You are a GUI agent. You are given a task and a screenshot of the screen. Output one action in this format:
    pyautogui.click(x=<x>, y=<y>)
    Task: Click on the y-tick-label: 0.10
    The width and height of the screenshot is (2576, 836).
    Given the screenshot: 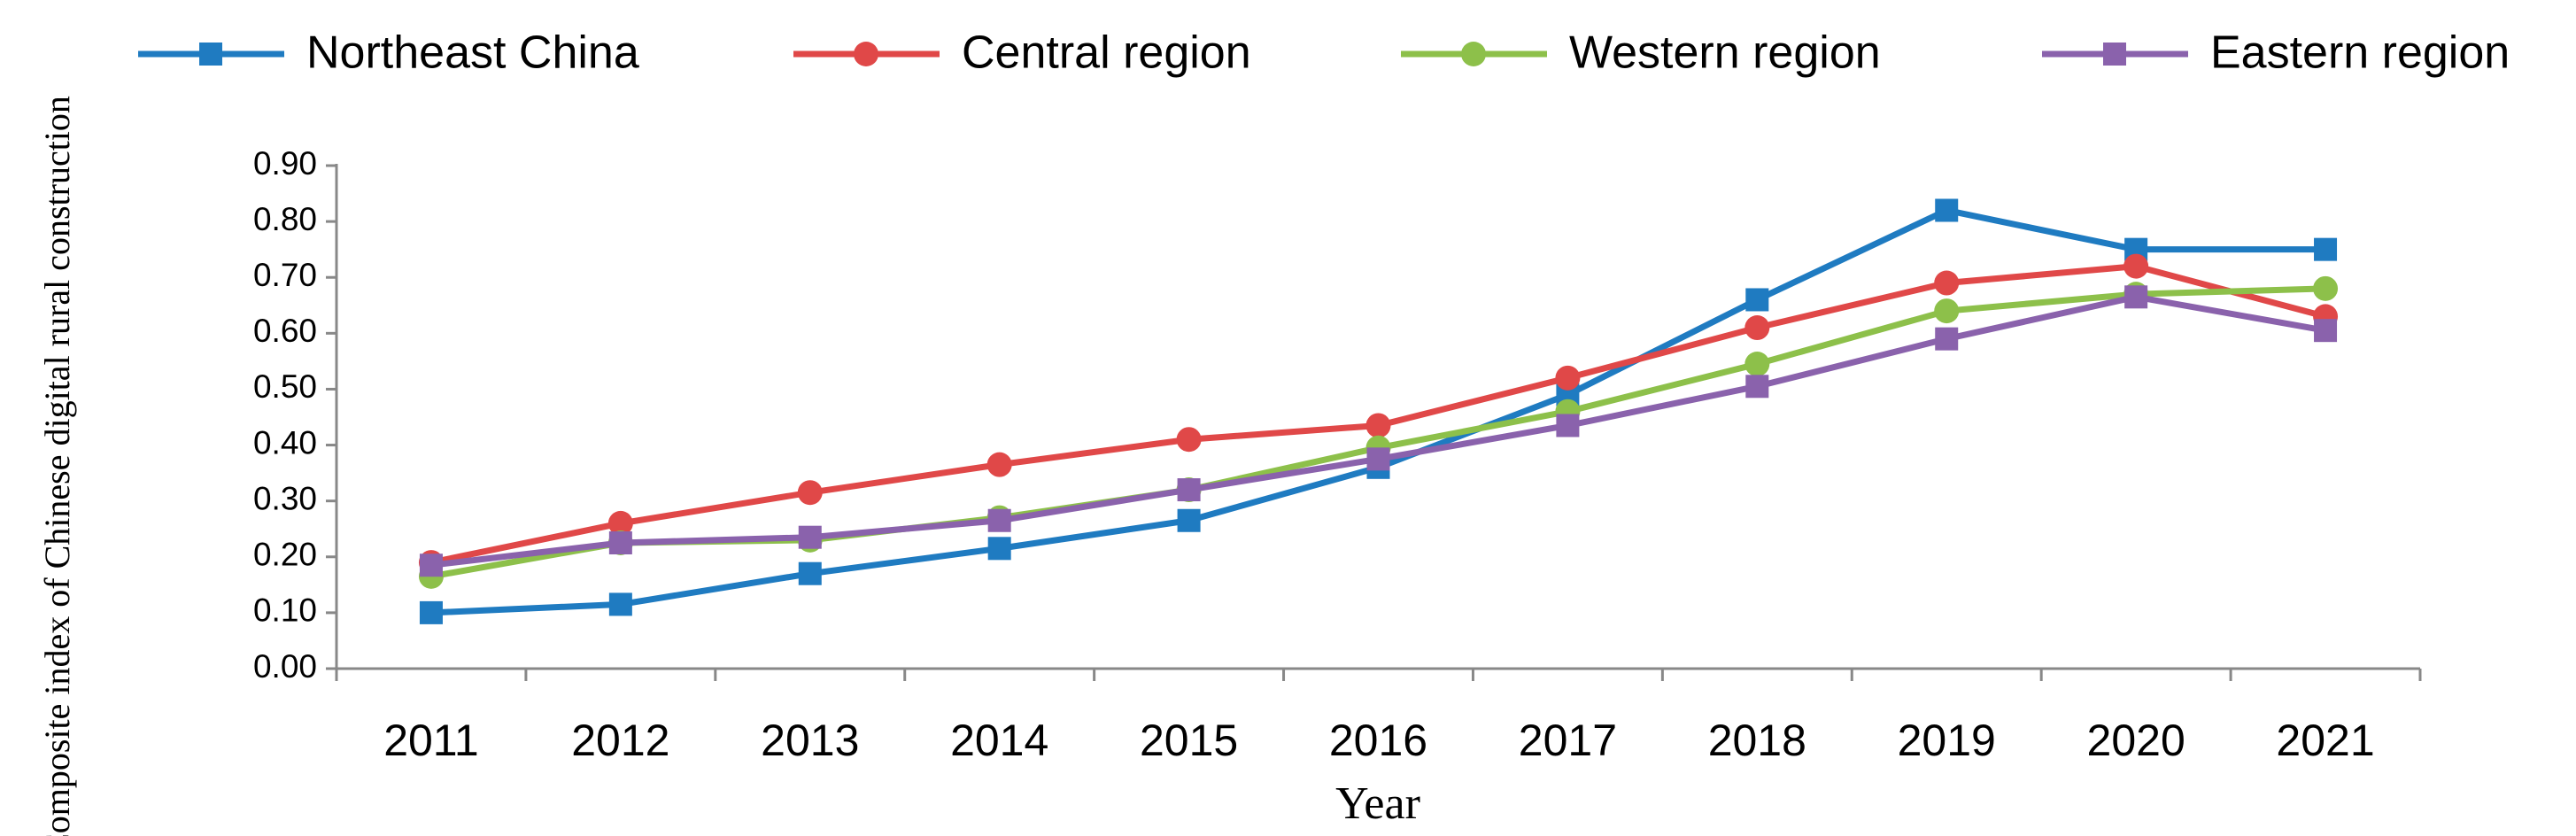 What is the action you would take?
    pyautogui.click(x=285, y=610)
    